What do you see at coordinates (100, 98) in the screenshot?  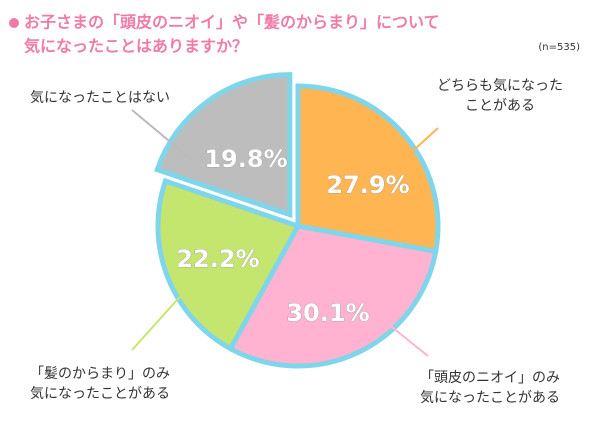 I see `category-label: 気になったことはない` at bounding box center [100, 98].